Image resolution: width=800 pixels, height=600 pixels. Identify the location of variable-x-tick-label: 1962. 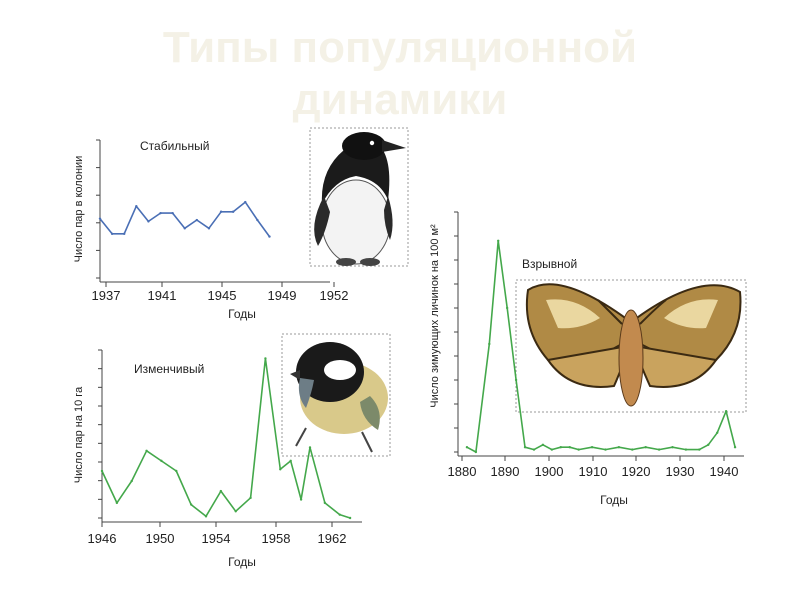
(332, 538).